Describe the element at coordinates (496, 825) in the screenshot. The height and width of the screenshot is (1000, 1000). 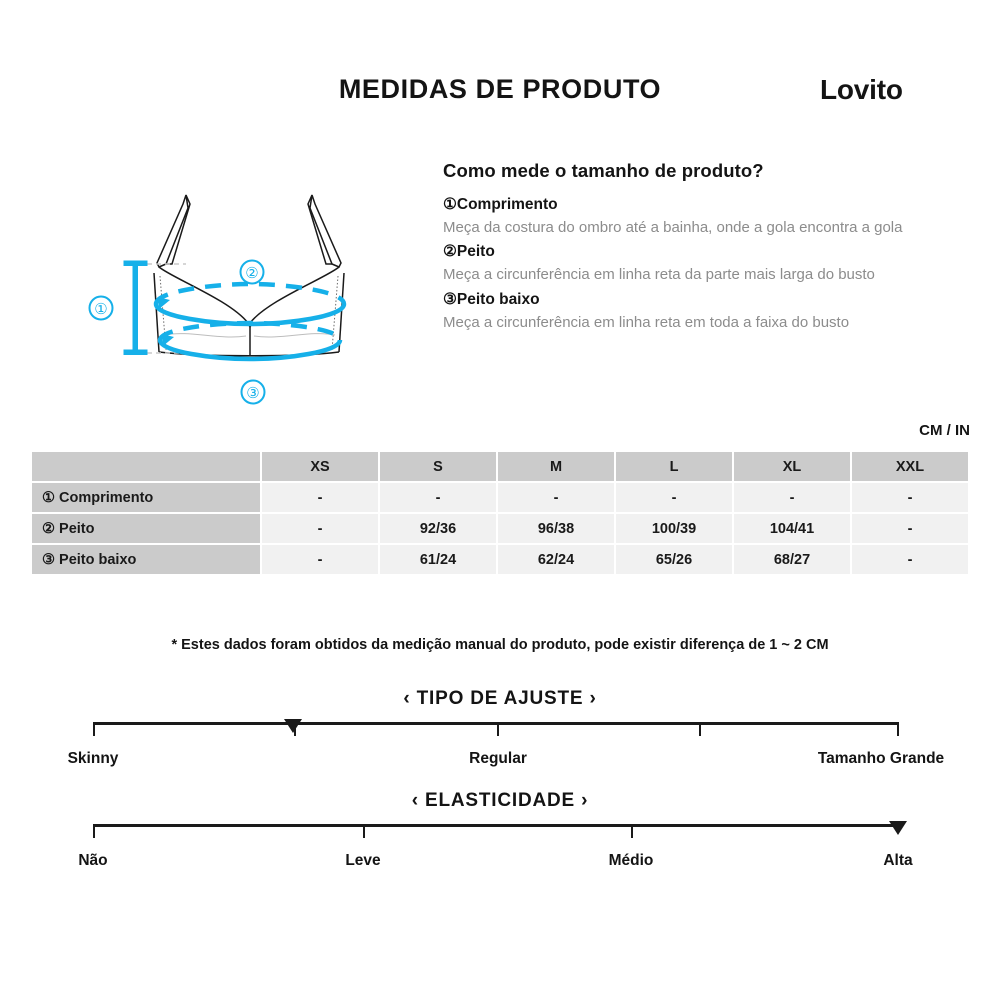
I see `elasticity-axis-line` at that location.